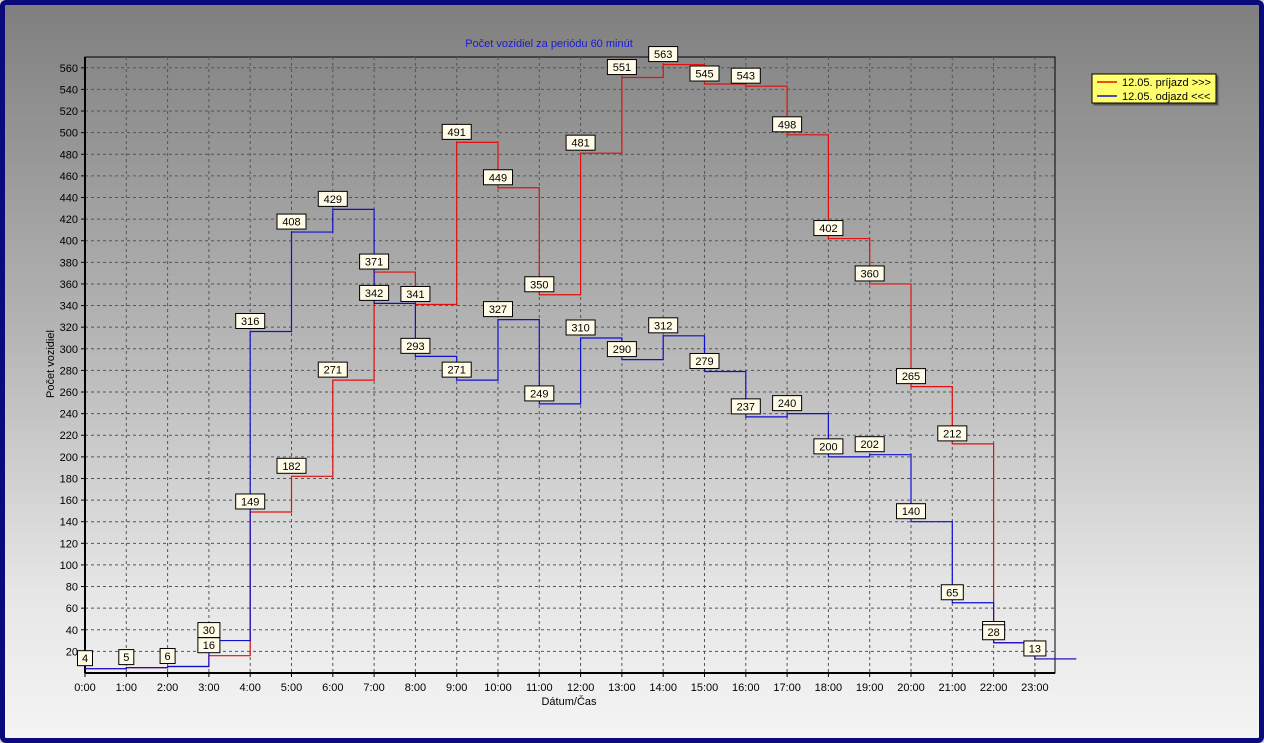 This screenshot has width=1264, height=743. What do you see at coordinates (69, 307) in the screenshot?
I see `y-tick-label: 340` at bounding box center [69, 307].